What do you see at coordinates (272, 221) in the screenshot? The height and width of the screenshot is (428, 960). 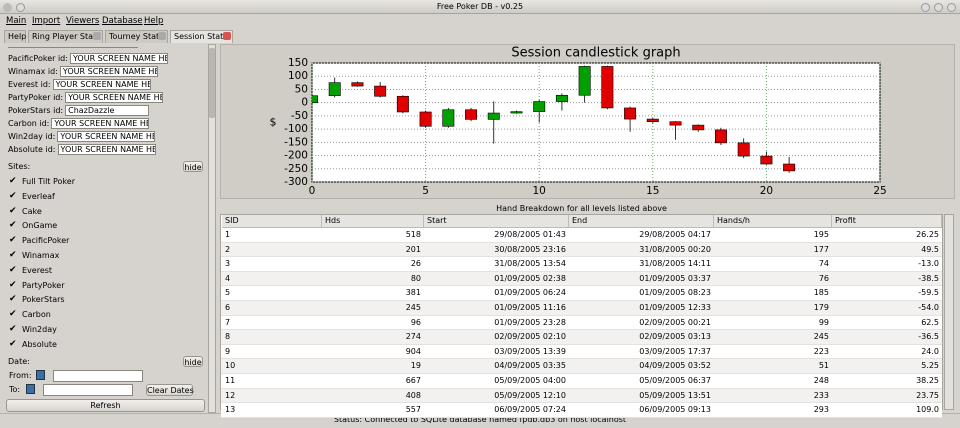 I see `column-header: SID` at bounding box center [272, 221].